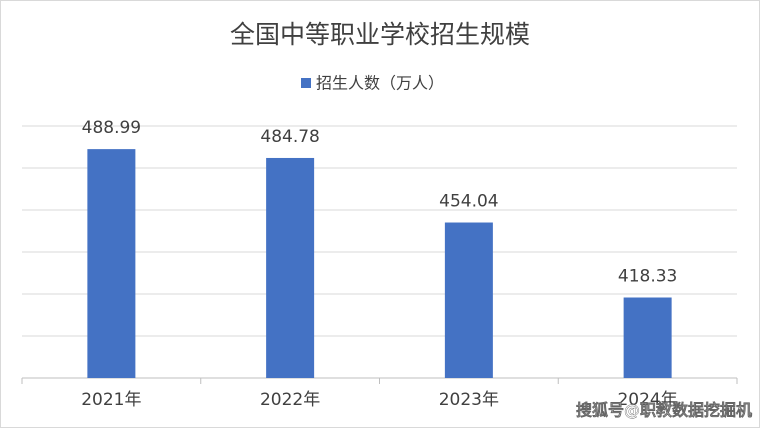 This screenshot has height=428, width=760. I want to click on x-tick-label: 2024年, so click(647, 400).